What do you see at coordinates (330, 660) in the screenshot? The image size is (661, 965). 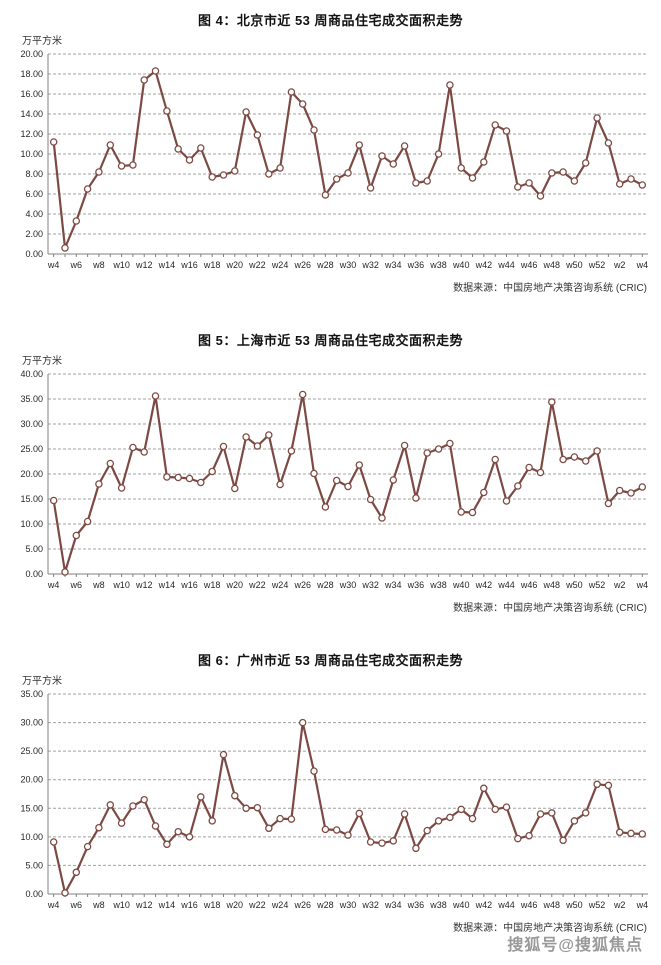 I see `chart-title-guangzhou: 图 6：广州市近 53 周商品住宅成交面积走势` at bounding box center [330, 660].